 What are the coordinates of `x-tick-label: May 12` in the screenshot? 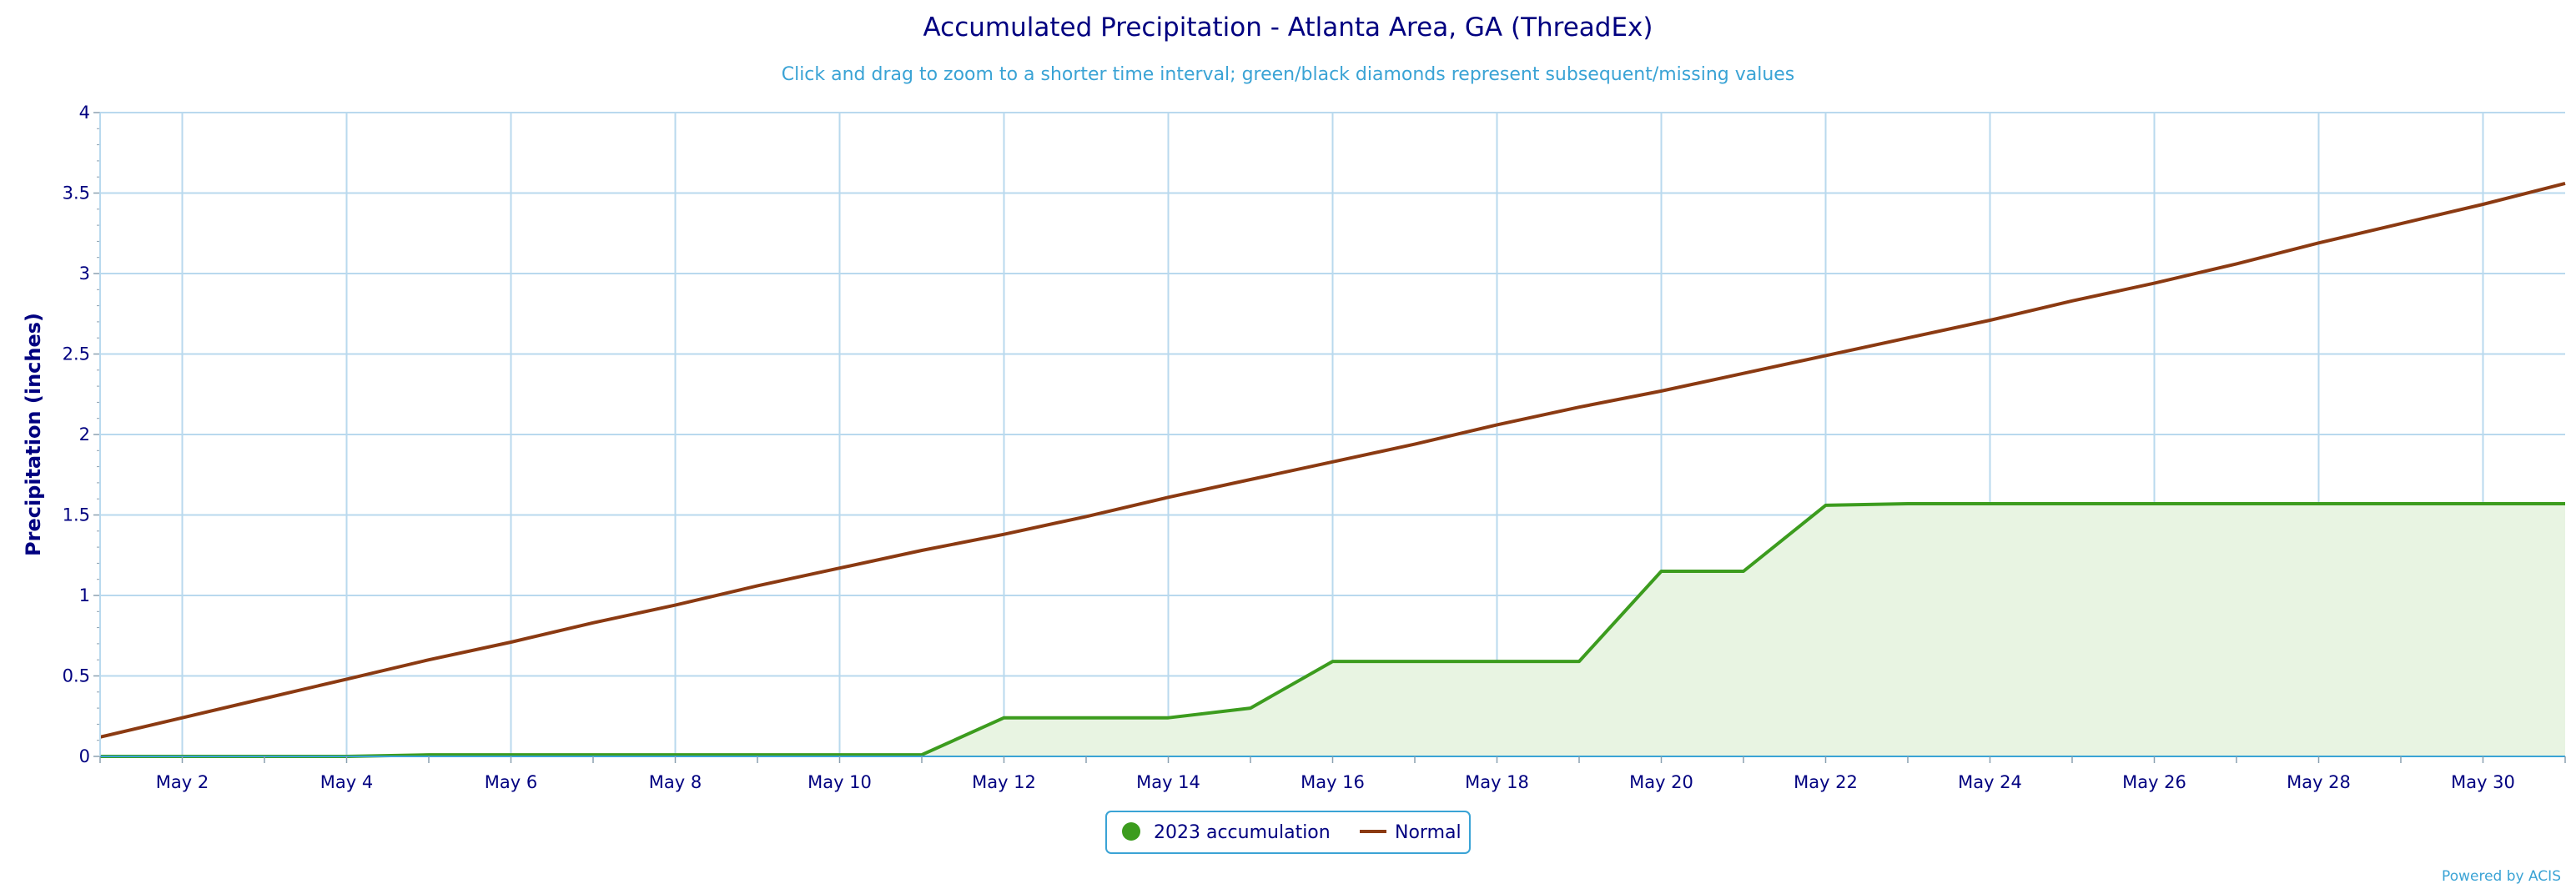 It's located at (1004, 782).